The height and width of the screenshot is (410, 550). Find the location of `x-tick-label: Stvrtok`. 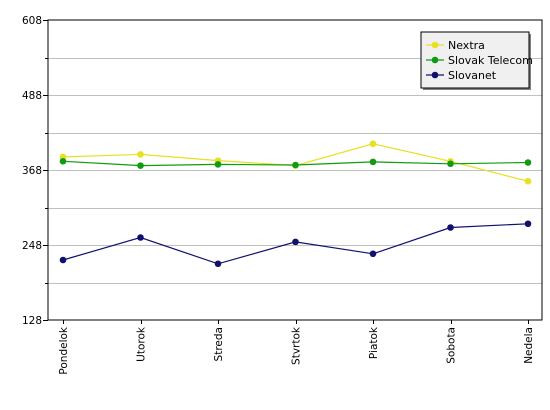

x-tick-label: Stvrtok is located at coordinates (297, 345).